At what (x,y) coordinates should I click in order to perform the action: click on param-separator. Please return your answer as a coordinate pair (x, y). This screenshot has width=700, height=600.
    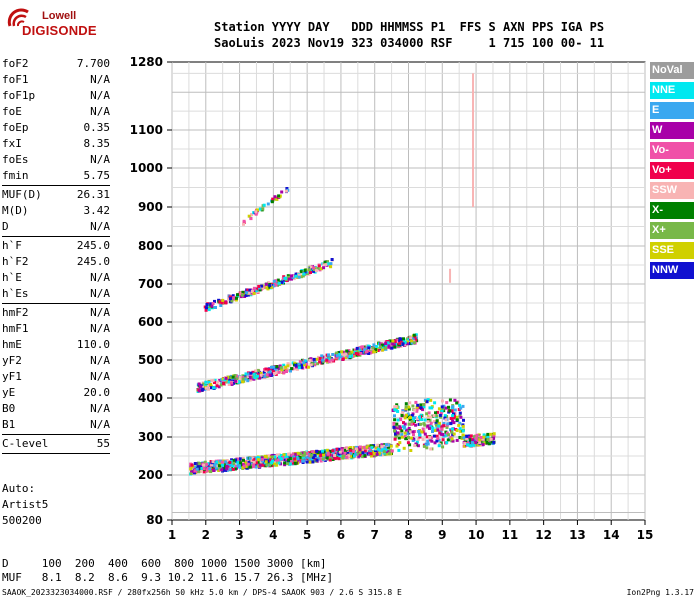
    Looking at the image, I should click on (56, 453).